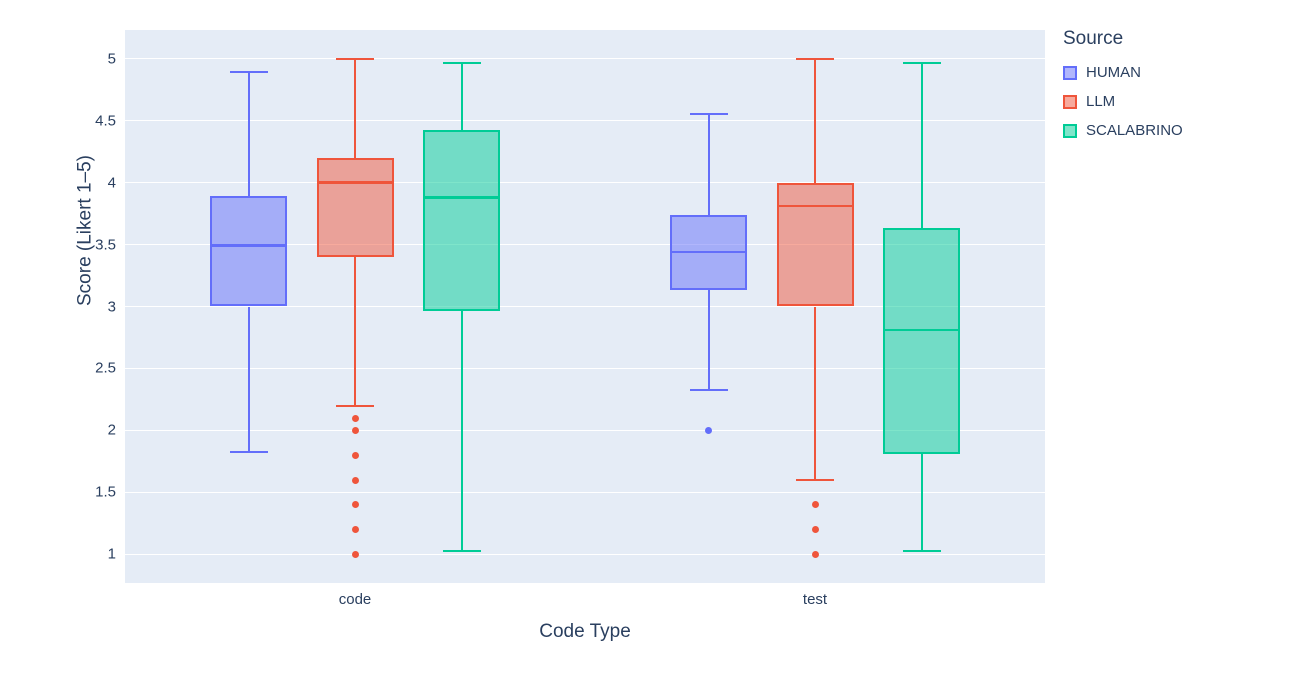  Describe the element at coordinates (1093, 38) in the screenshot. I see `legend-title: Source` at that location.